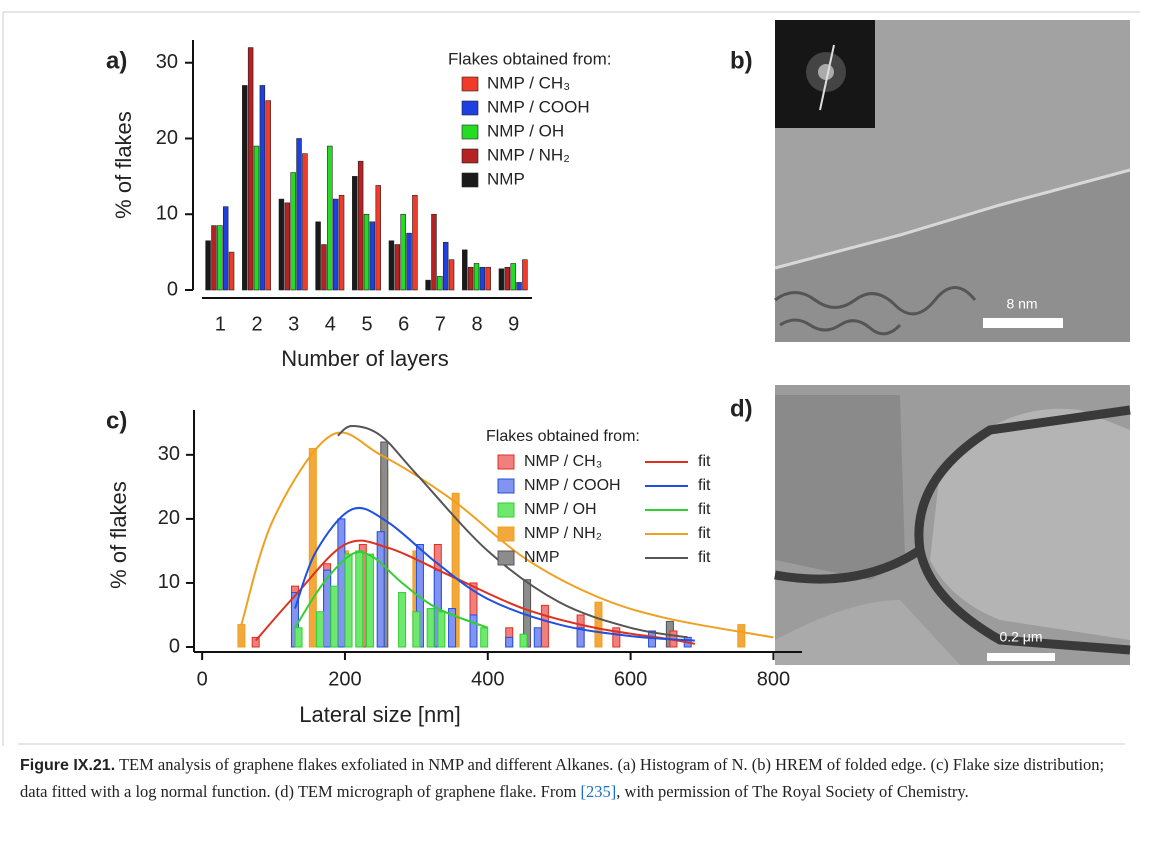 This screenshot has height=846, width=1152. What do you see at coordinates (630, 679) in the screenshot?
I see `x-tick-label: 600` at bounding box center [630, 679].